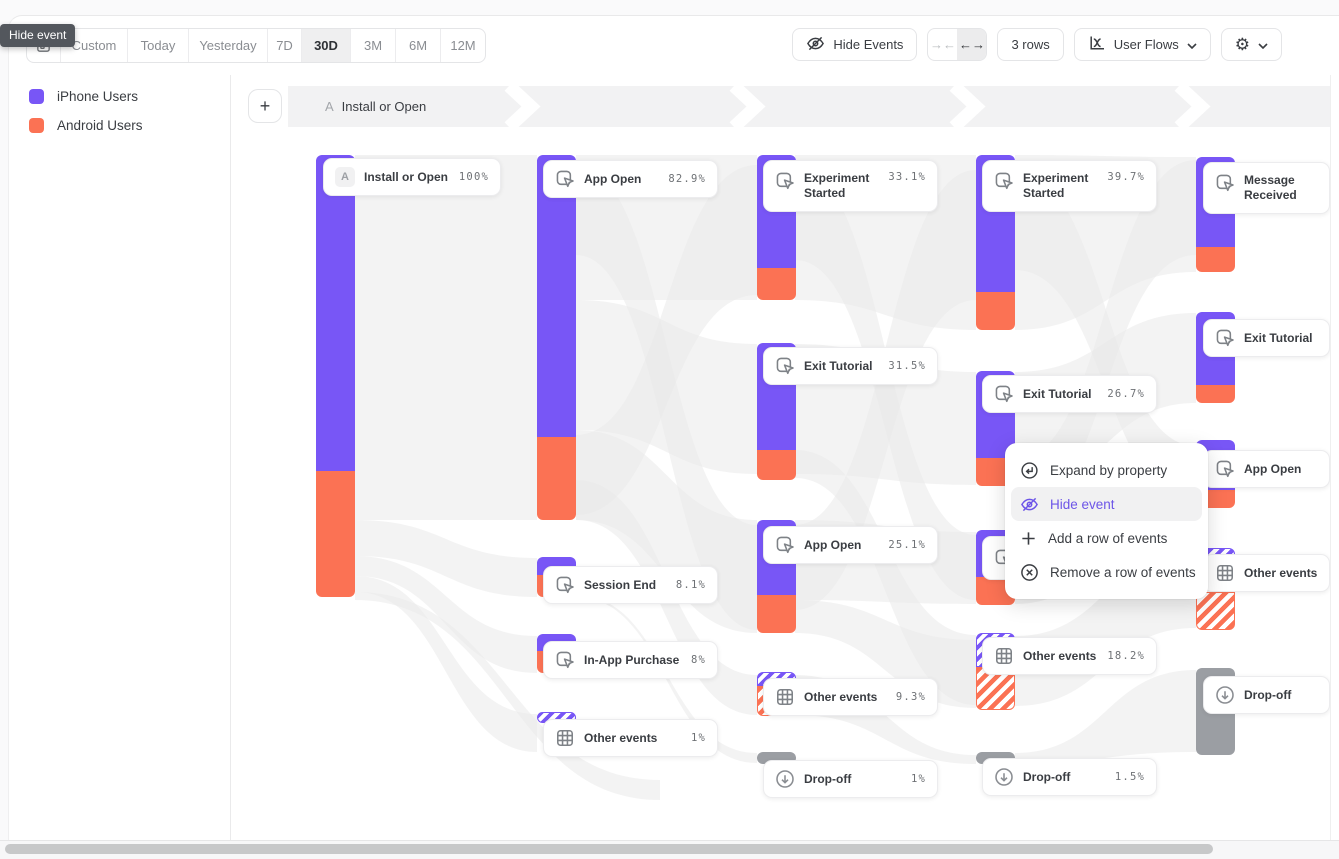  I want to click on event-card-app-open: App Open 82.9%, so click(630, 179).